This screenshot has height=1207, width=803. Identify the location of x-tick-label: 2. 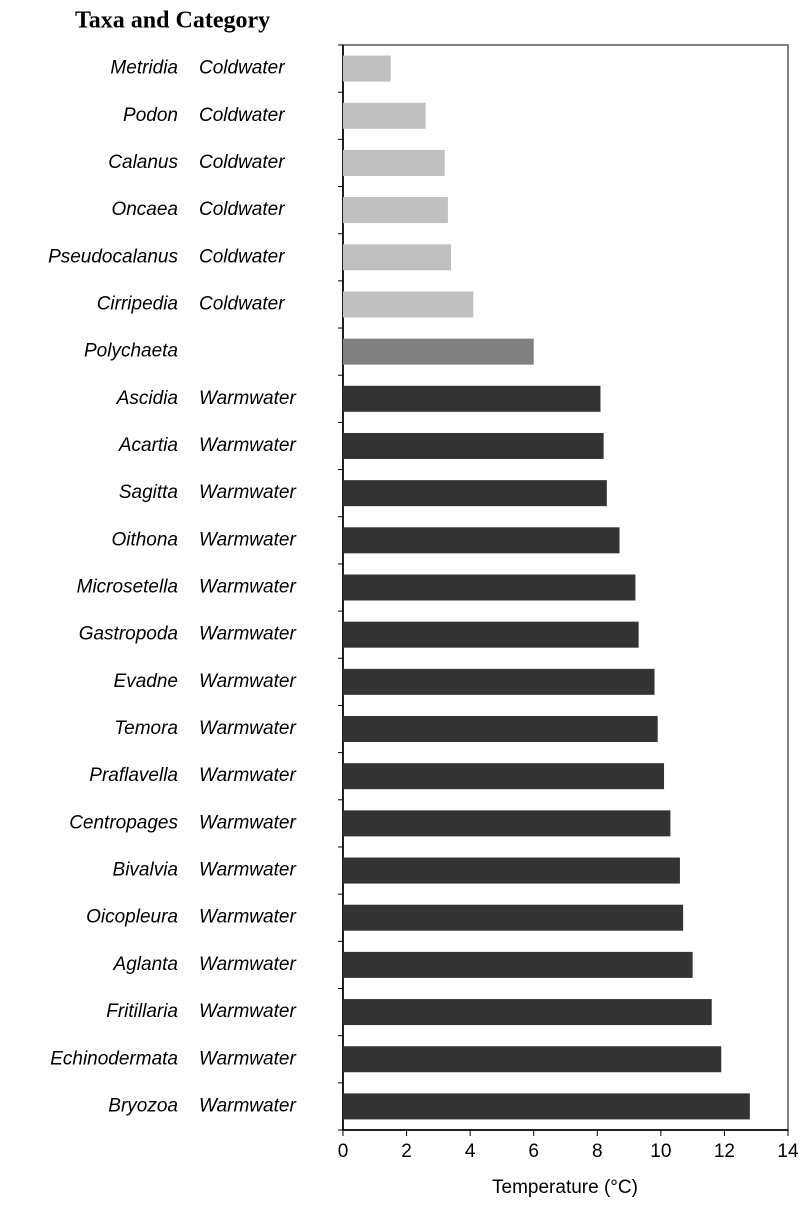
(406, 1151).